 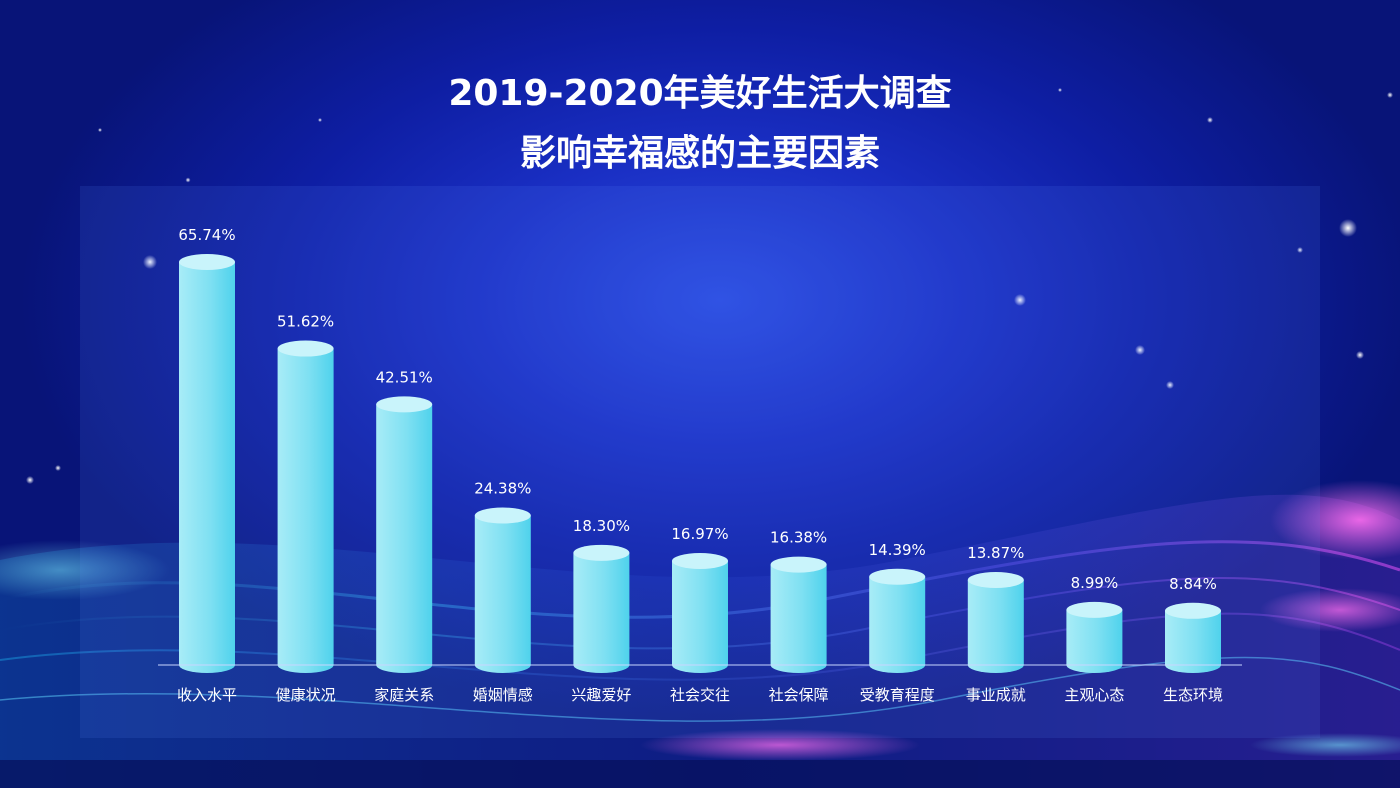 What do you see at coordinates (799, 695) in the screenshot?
I see `category-label: 社会保障` at bounding box center [799, 695].